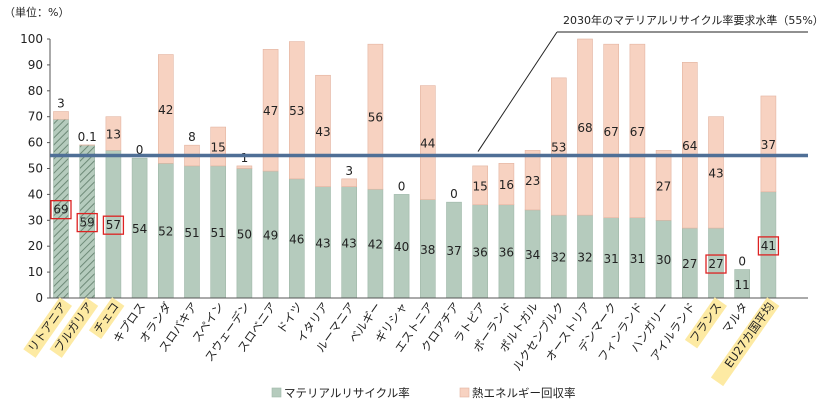 The height and width of the screenshot is (411, 824). I want to click on value-label-heat: 53, so click(558, 147).